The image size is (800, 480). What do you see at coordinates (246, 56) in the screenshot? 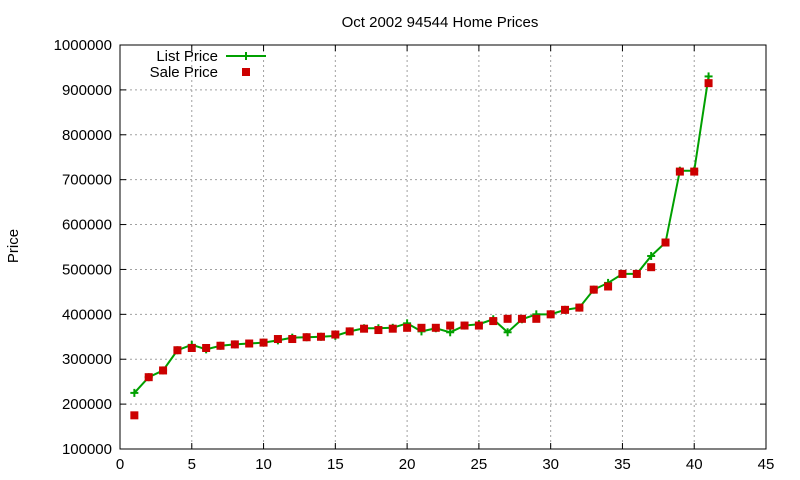
I see `legend-cross-swatch` at bounding box center [246, 56].